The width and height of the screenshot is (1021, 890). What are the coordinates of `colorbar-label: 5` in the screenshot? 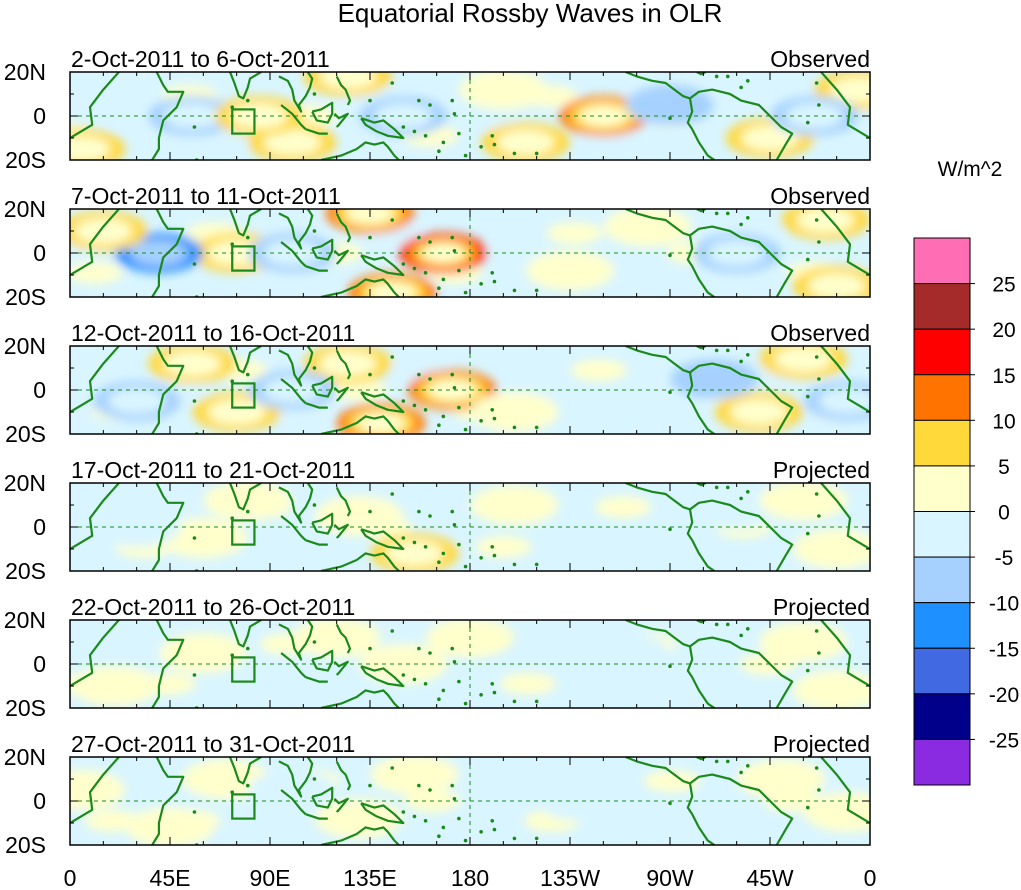 It's located at (1004, 467).